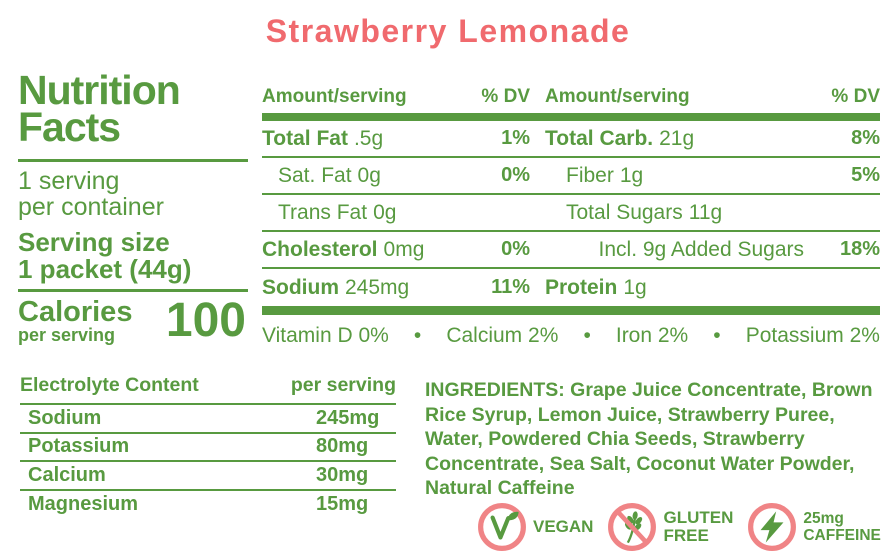  I want to click on nutrient-right: Total Carb. 21g, so click(620, 138).